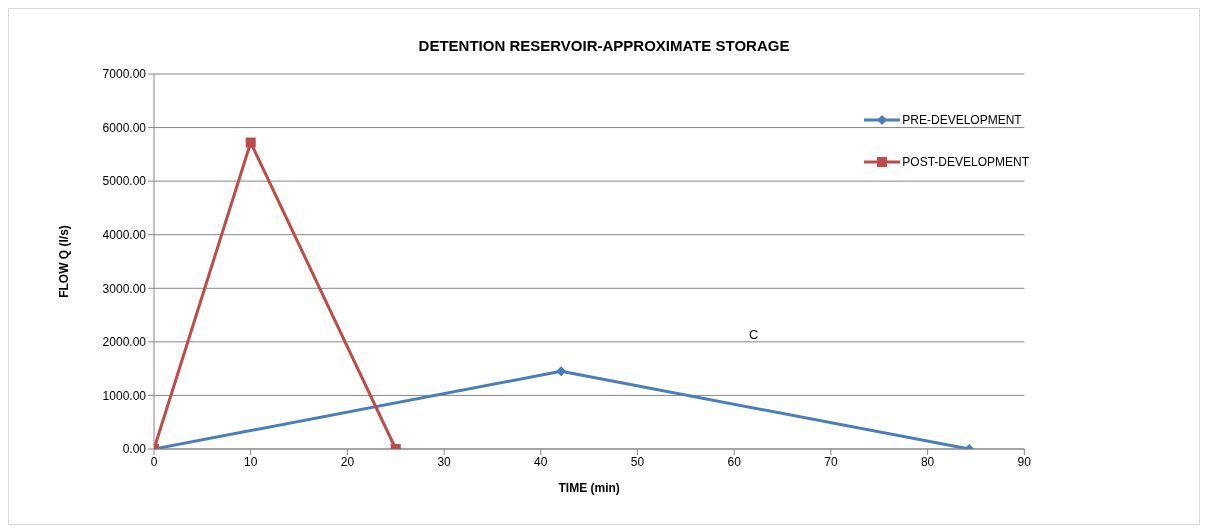  Describe the element at coordinates (154, 461) in the screenshot. I see `x-tick-label: 0` at that location.